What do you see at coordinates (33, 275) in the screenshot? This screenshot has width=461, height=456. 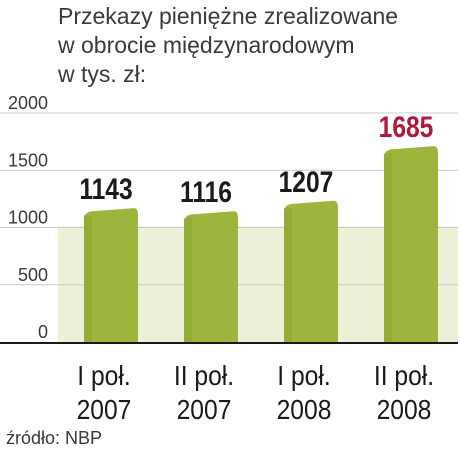 I see `y-tick-label: 500` at bounding box center [33, 275].